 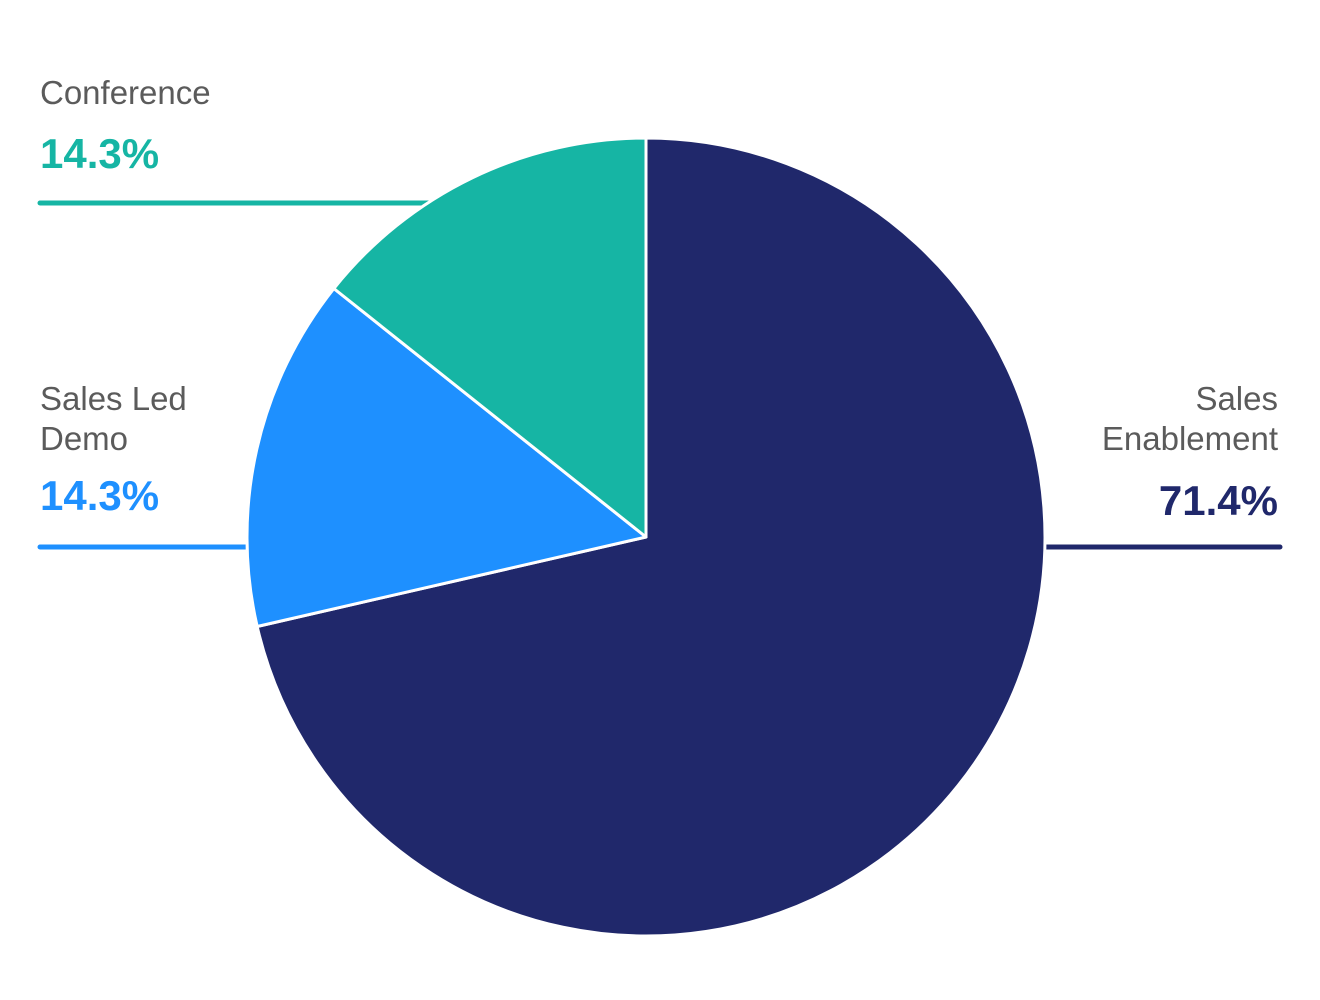 I want to click on slice-label-conference: Conference, so click(x=125, y=92).